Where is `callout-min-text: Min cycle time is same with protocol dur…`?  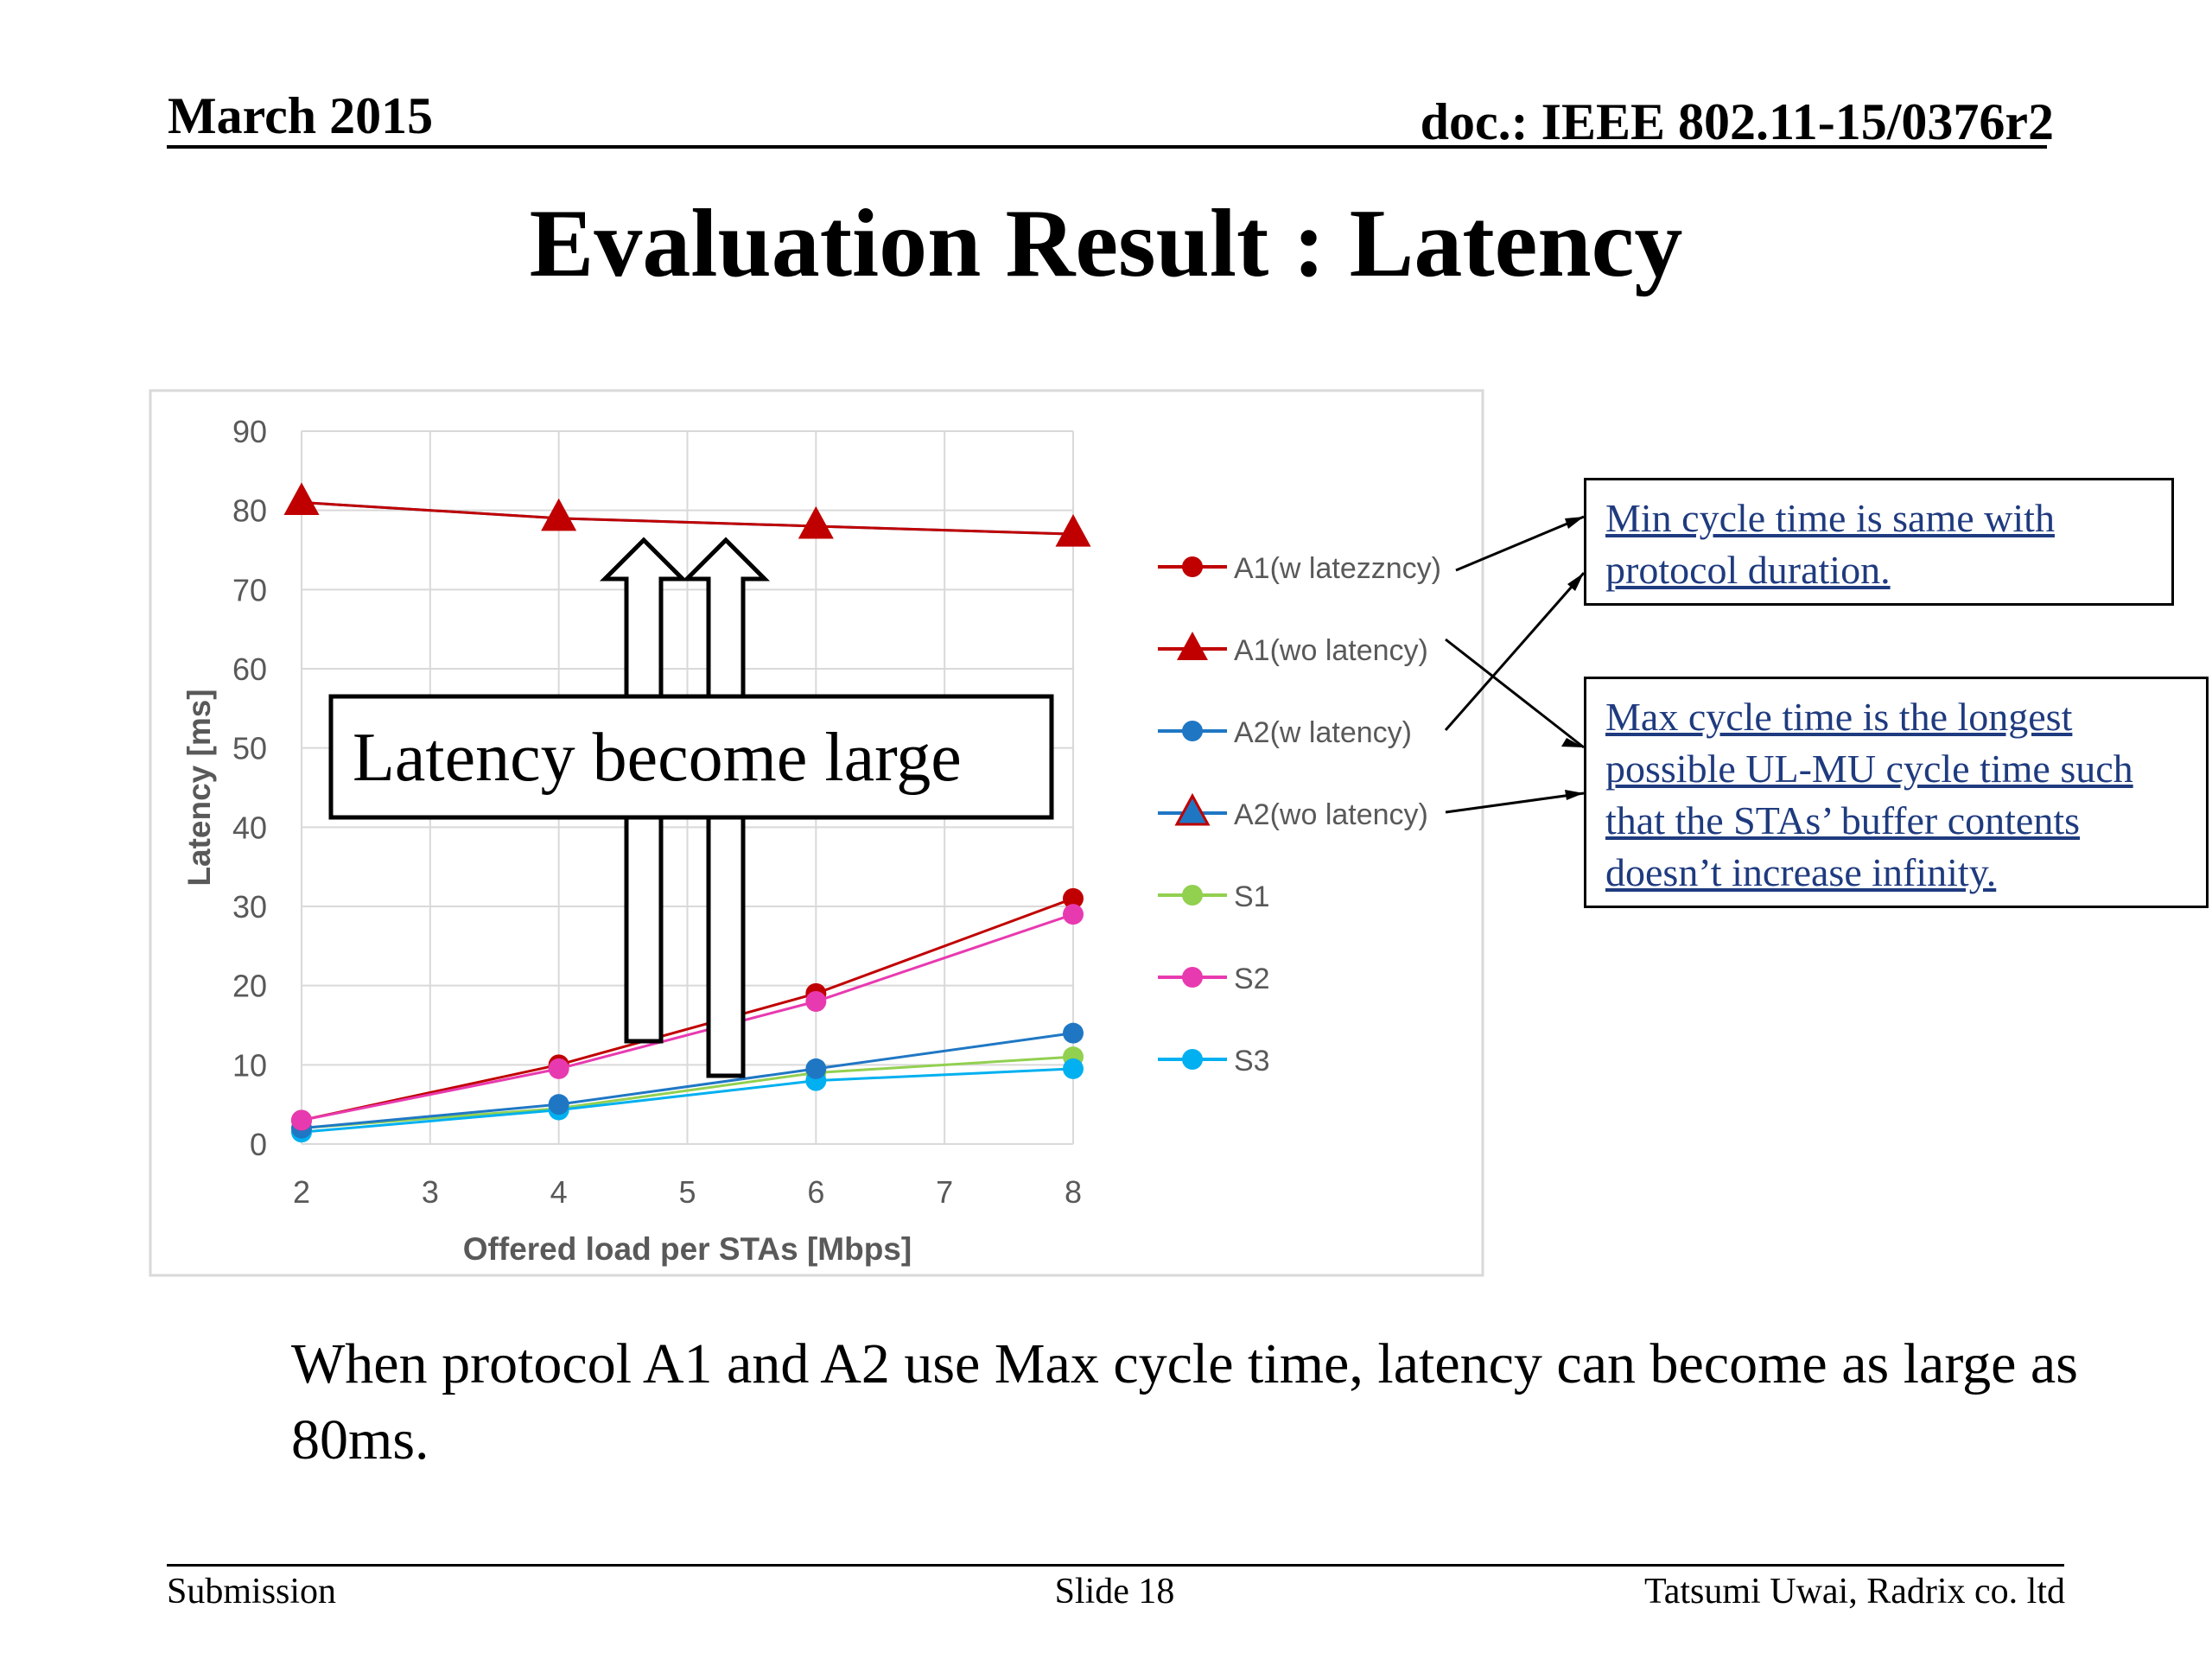 callout-min-text: Min cycle time is same with protocol dur… is located at coordinates (1830, 544).